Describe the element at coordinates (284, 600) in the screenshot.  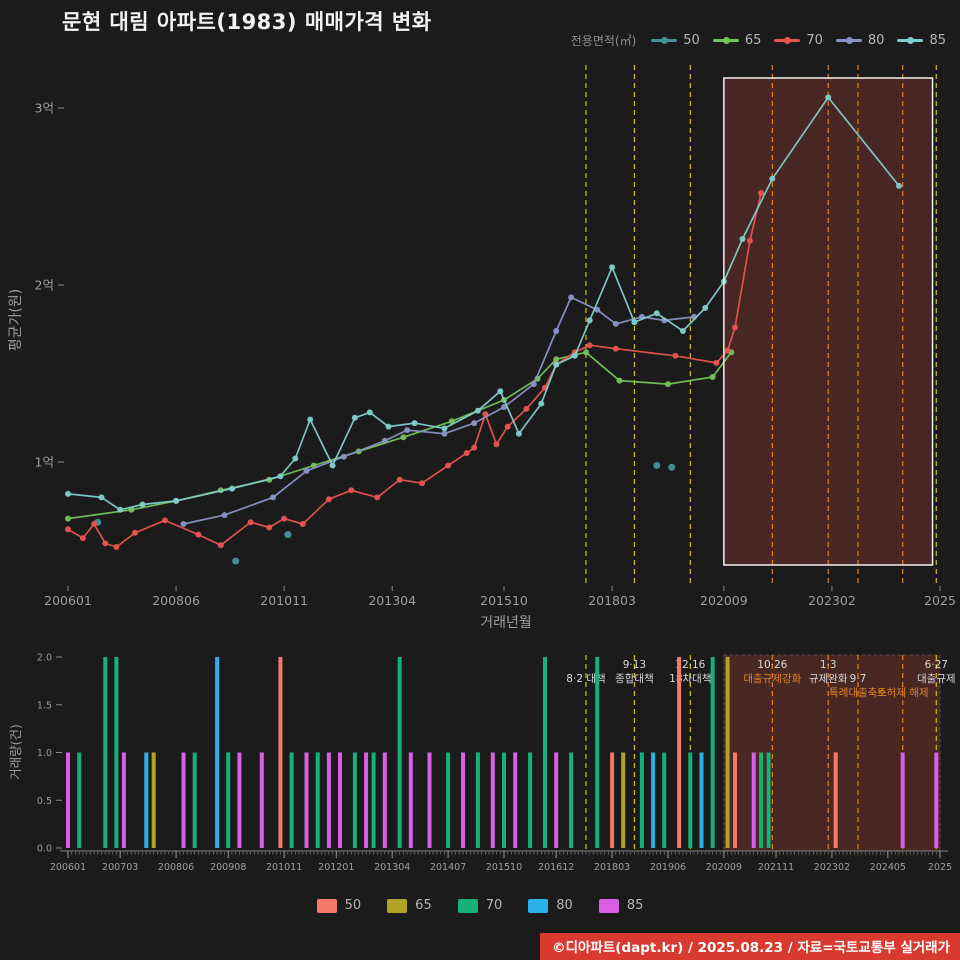
I see `x-tick-label: 201011` at that location.